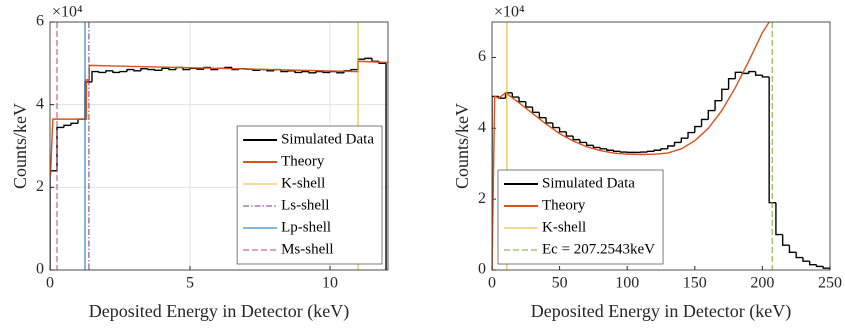 The image size is (845, 333). Describe the element at coordinates (50, 283) in the screenshot. I see `x-tick-label: 0` at that location.